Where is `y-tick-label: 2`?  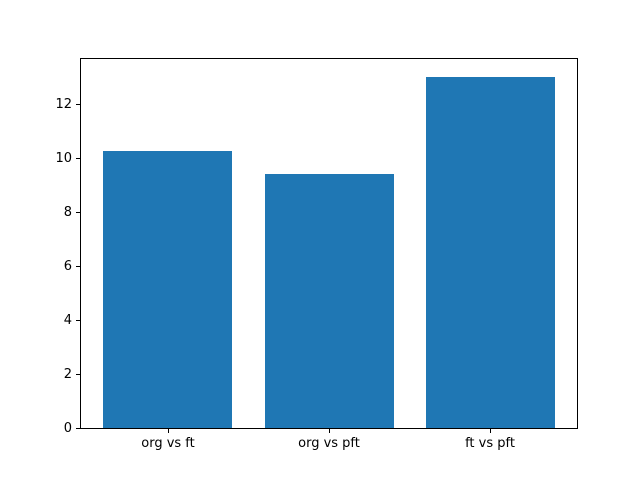
y-tick-label: 2 is located at coordinates (67, 374).